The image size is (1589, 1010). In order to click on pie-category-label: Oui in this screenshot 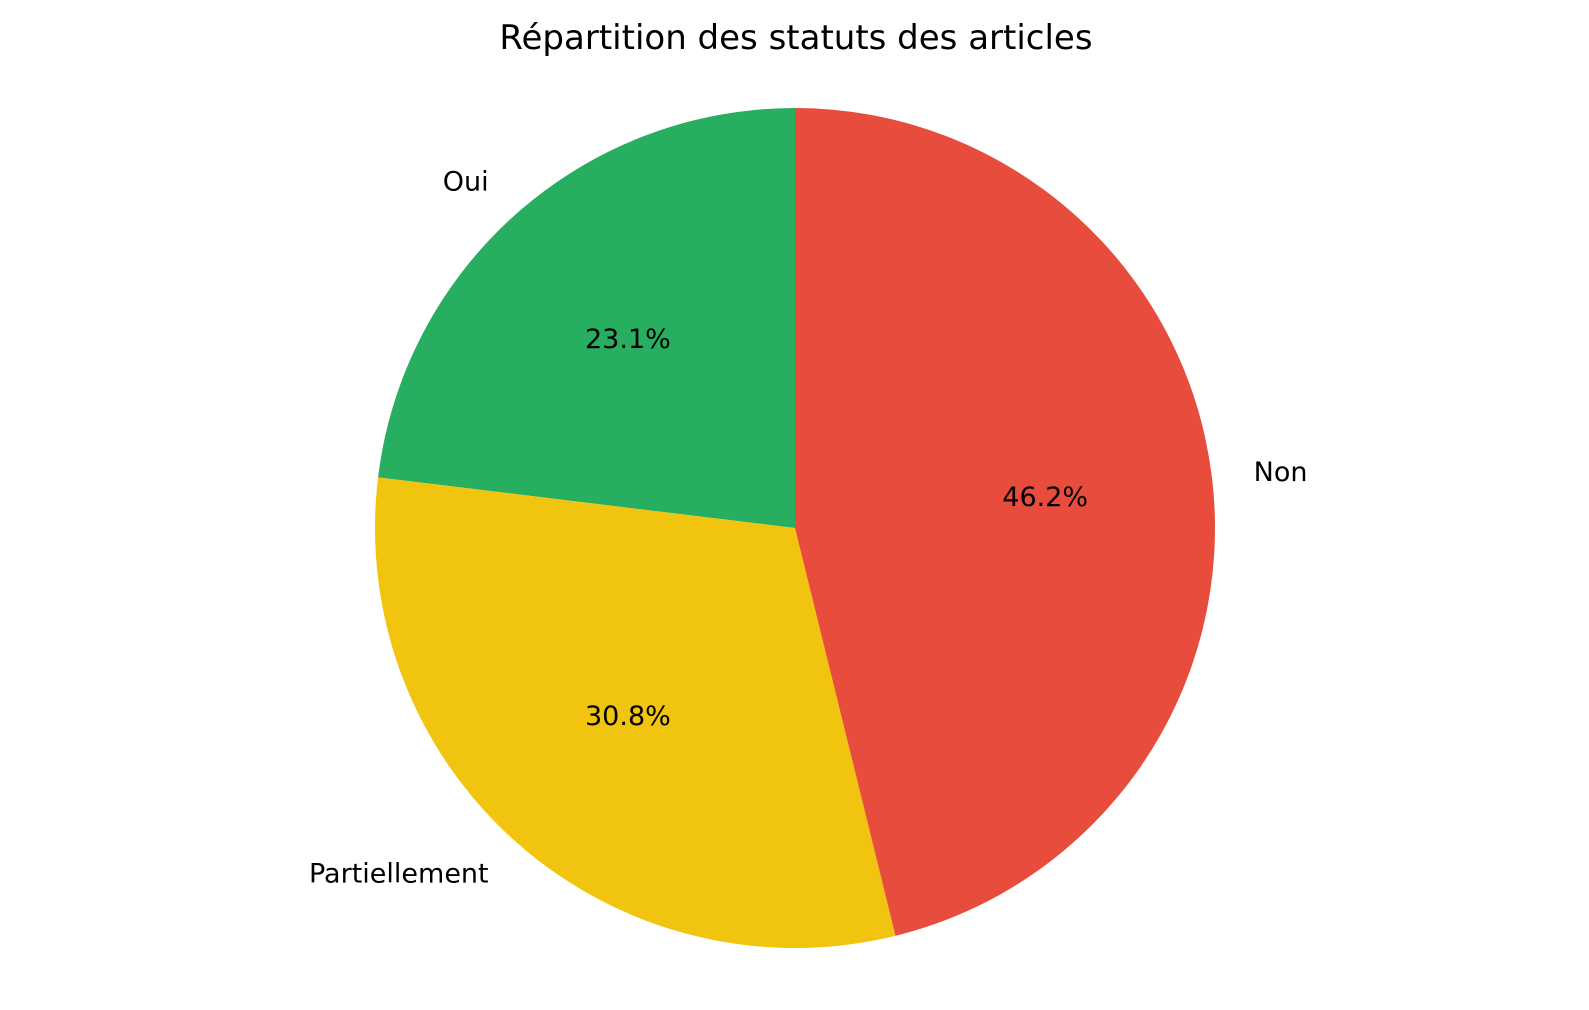, I will do `click(466, 182)`.